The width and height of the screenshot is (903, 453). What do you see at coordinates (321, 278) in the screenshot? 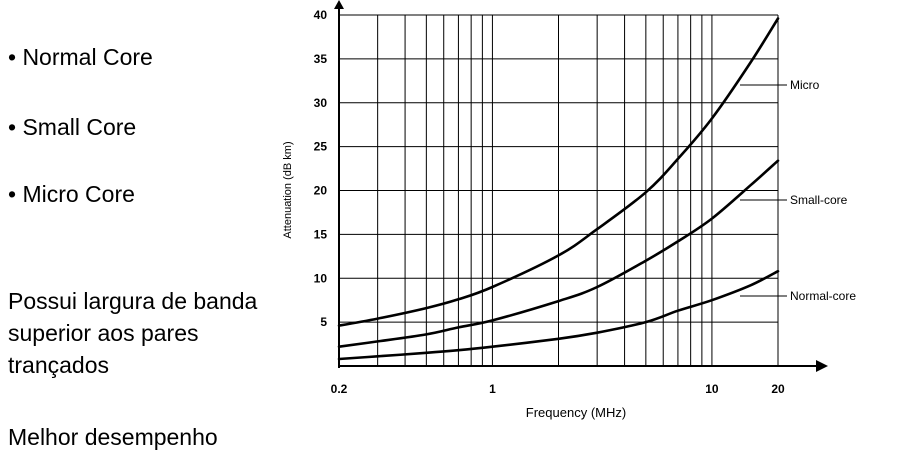
I see `y-tick-label: 10` at bounding box center [321, 278].